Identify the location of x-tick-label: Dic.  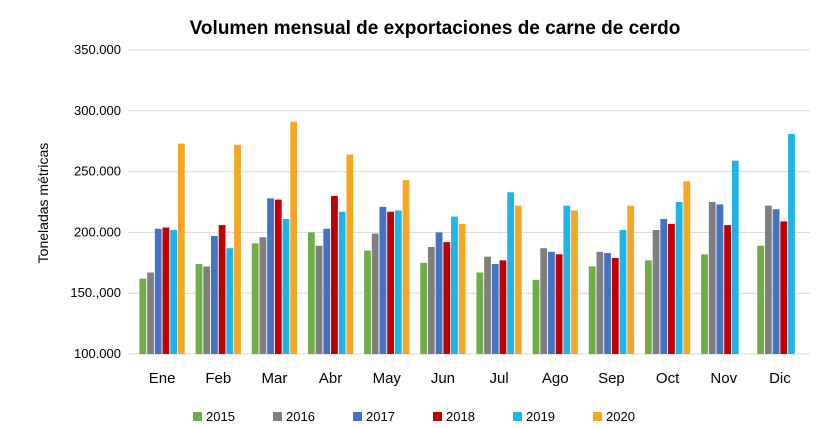
(780, 378).